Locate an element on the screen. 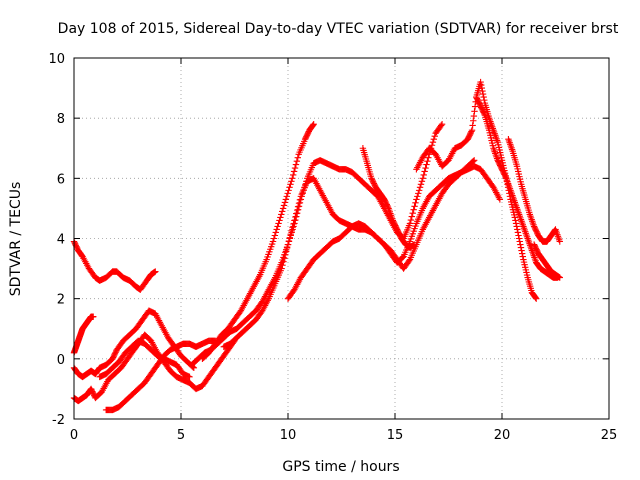  x-tick-label: 20 is located at coordinates (502, 435).